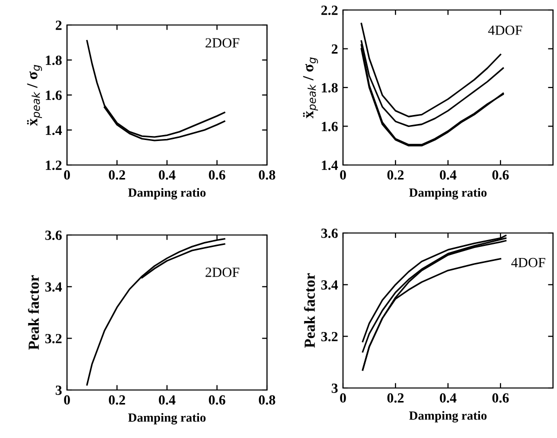 The height and width of the screenshot is (438, 557). What do you see at coordinates (54, 165) in the screenshot?
I see `y-tick-label: 1.2` at bounding box center [54, 165].